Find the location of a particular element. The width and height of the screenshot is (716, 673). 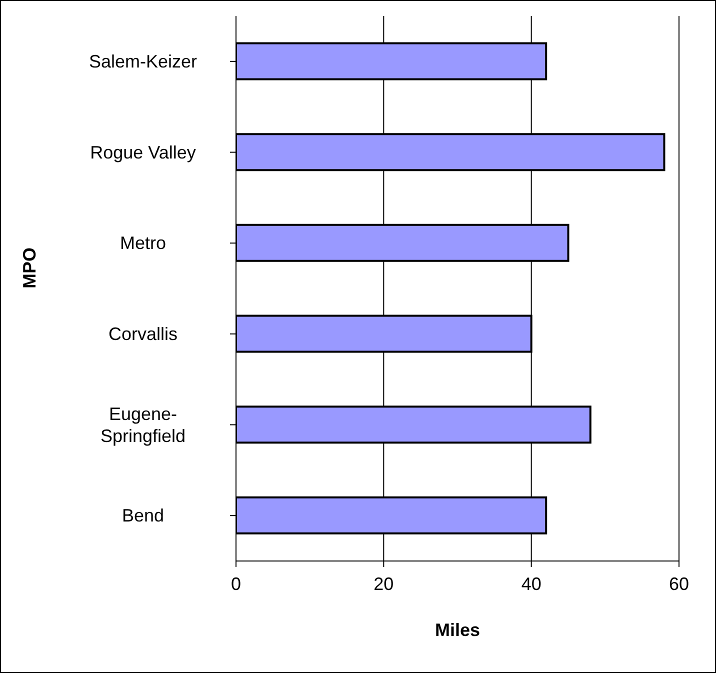

x-axis-title: Miles is located at coordinates (457, 630).